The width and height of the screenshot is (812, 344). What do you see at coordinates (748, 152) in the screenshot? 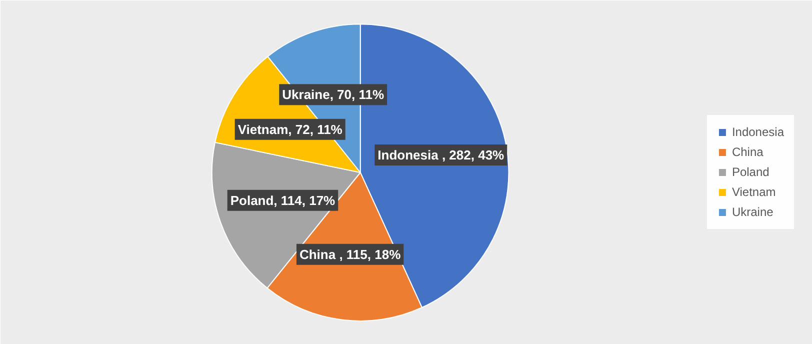
I see `legend-label: China` at bounding box center [748, 152].